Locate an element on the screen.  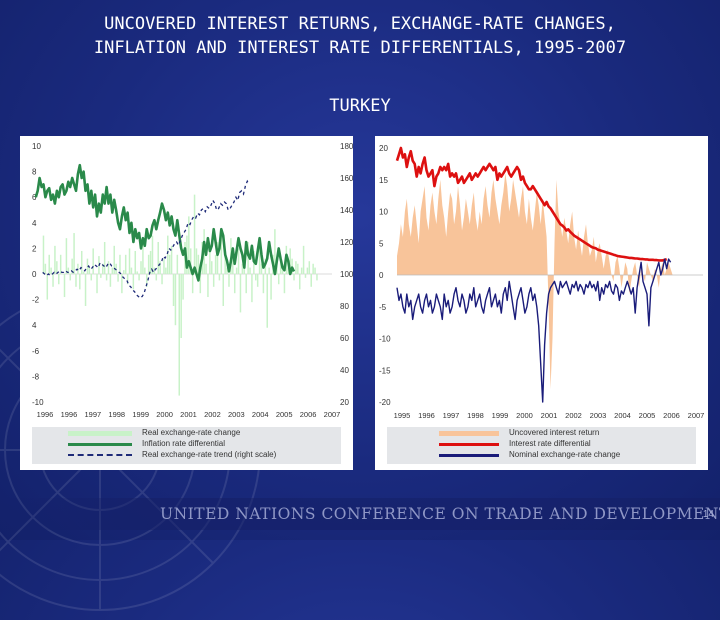
y-left-tick-label: 8 is located at coordinates (34, 172).